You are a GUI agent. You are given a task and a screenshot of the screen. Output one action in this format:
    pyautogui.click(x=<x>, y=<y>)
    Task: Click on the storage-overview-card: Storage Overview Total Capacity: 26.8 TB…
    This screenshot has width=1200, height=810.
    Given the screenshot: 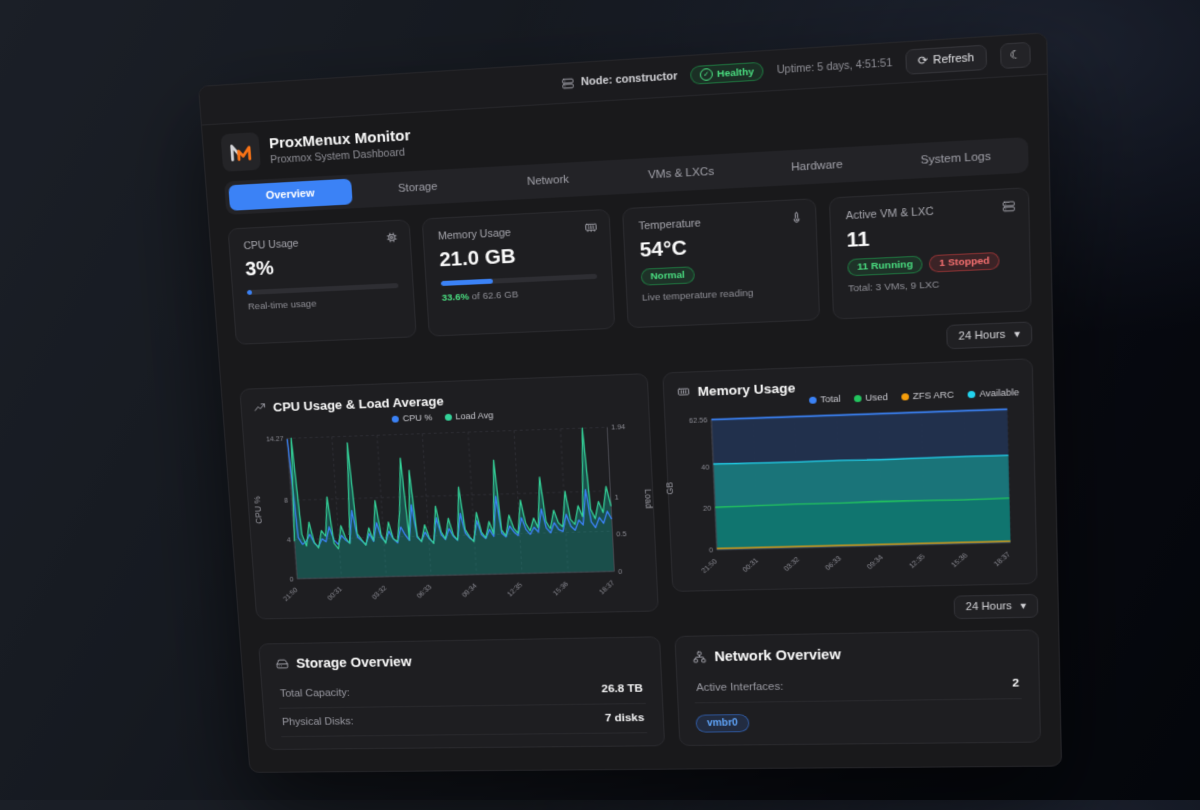 What is the action you would take?
    pyautogui.click(x=461, y=693)
    